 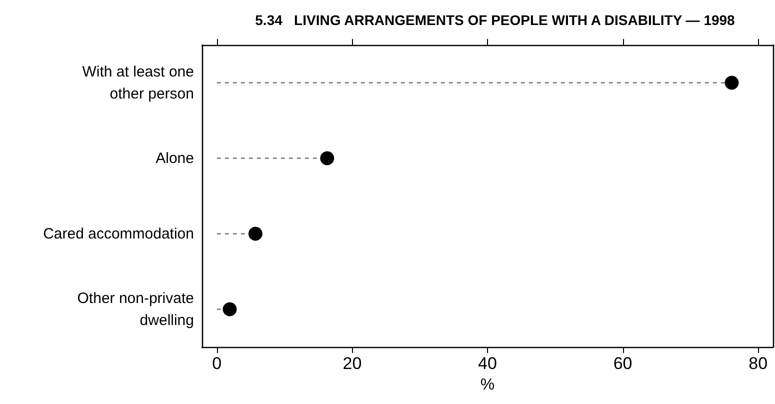 What do you see at coordinates (758, 363) in the screenshot?
I see `x-tick-label: 80` at bounding box center [758, 363].